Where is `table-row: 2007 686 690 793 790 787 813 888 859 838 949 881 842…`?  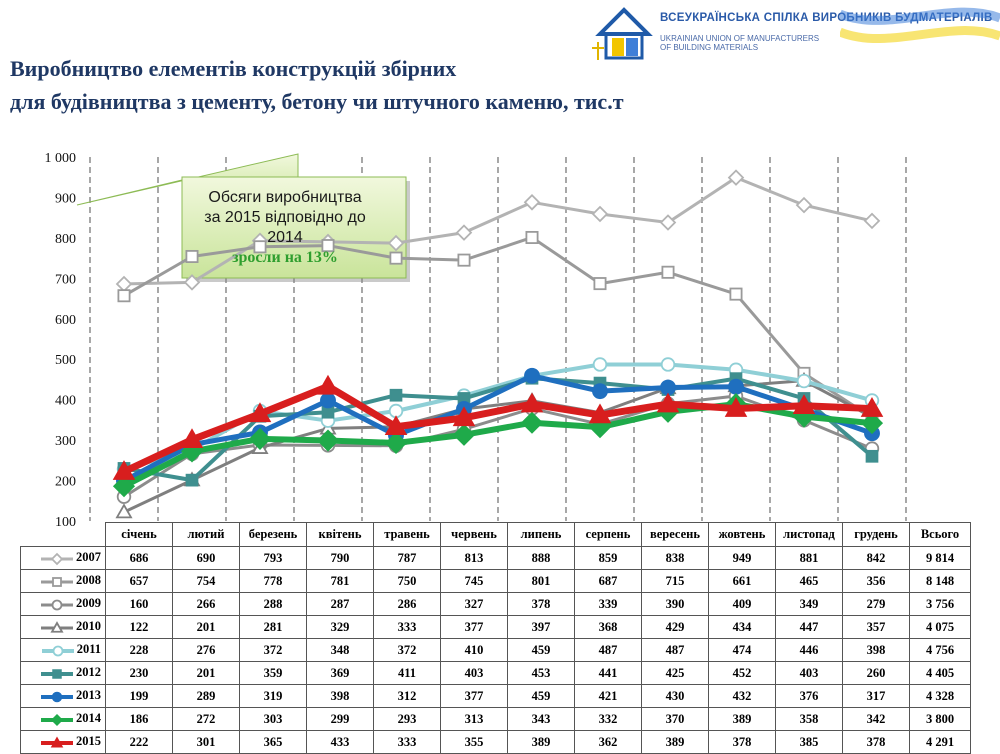
table-row: 2007 686 690 793 790 787 813 888 859 838 949 881 842… is located at coordinates (495, 558).